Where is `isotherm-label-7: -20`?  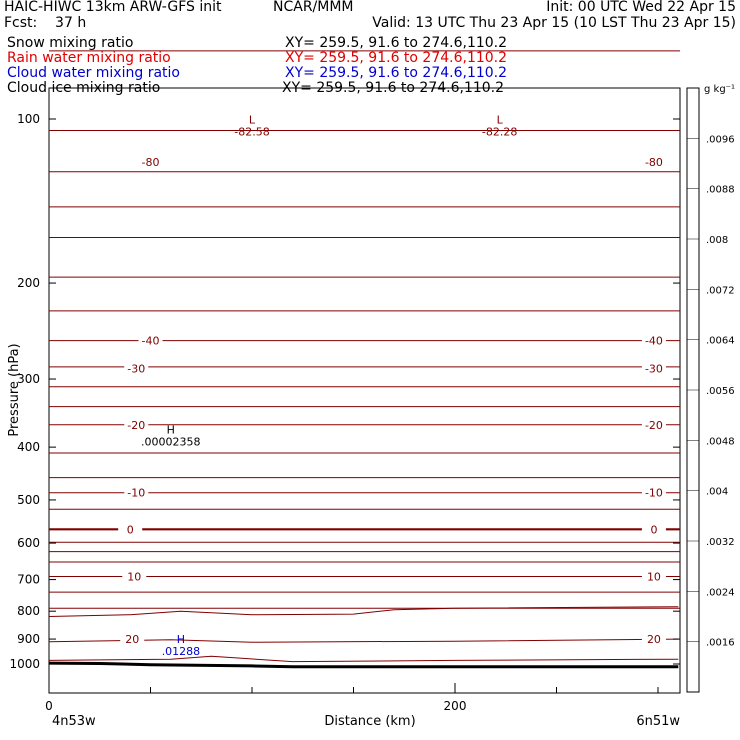 isotherm-label-7: -20 is located at coordinates (654, 425).